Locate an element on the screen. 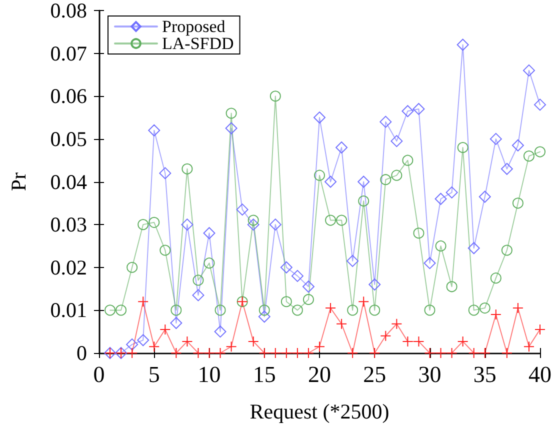 The height and width of the screenshot is (434, 559). x-tick-label: 0 is located at coordinates (99, 374).